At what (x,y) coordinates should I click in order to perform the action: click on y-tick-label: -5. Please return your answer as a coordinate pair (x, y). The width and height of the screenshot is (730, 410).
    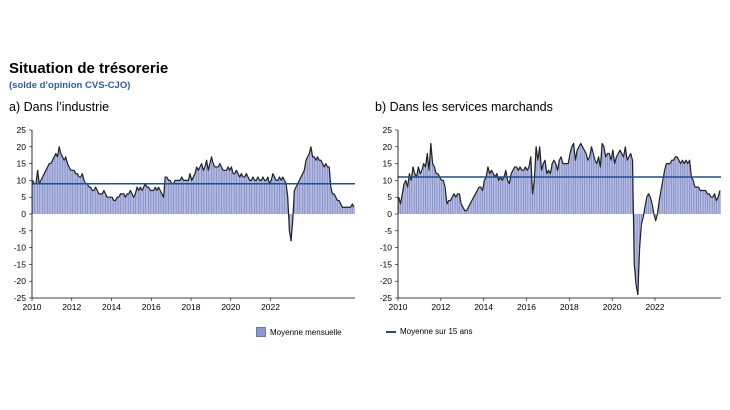
    Looking at the image, I should click on (388, 231).